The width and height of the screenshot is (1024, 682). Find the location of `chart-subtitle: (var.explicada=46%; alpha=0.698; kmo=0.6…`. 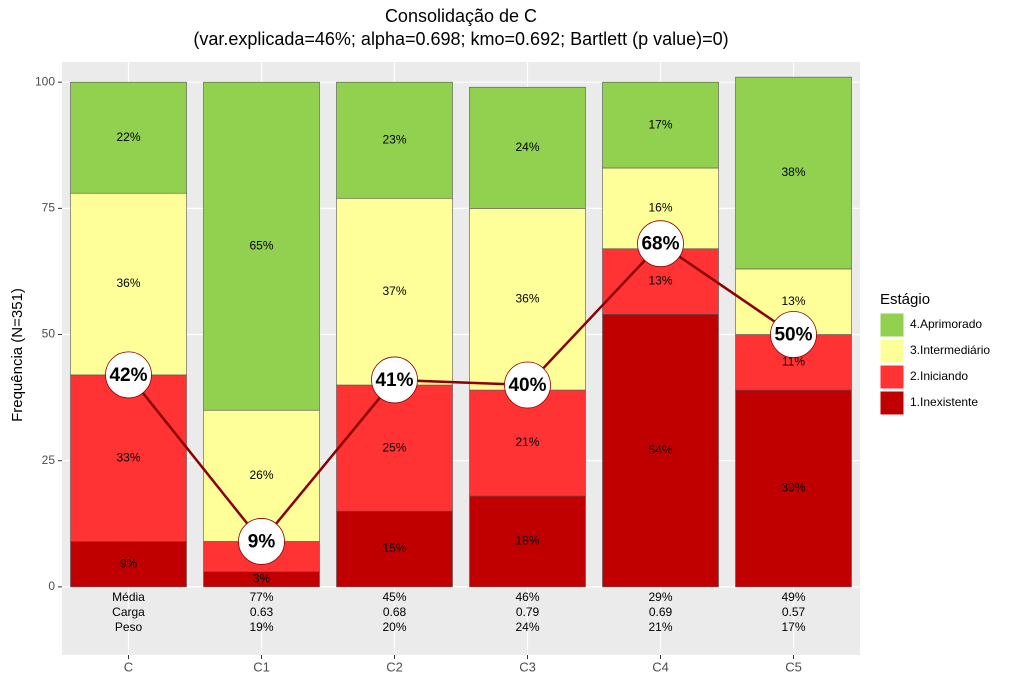

chart-subtitle: (var.explicada=46%; alpha=0.698; kmo=0.6… is located at coordinates (460, 39).